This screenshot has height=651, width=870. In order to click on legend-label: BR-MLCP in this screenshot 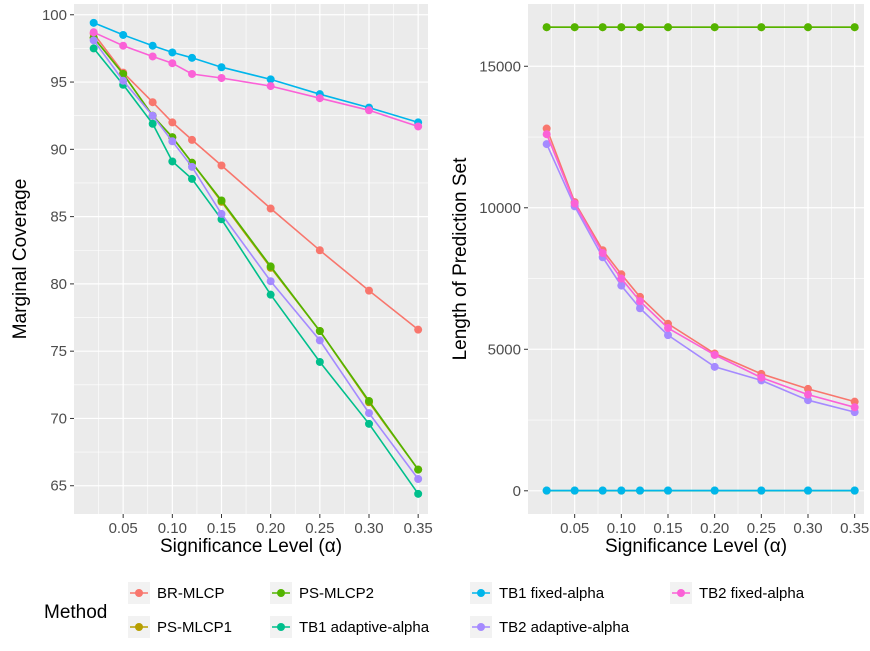, I will do `click(191, 593)`.